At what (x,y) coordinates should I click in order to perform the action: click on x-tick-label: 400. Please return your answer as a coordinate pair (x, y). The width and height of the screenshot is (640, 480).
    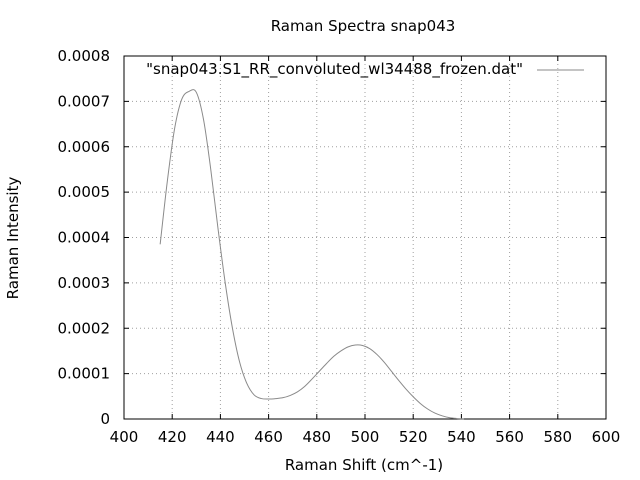
    Looking at the image, I should click on (124, 437).